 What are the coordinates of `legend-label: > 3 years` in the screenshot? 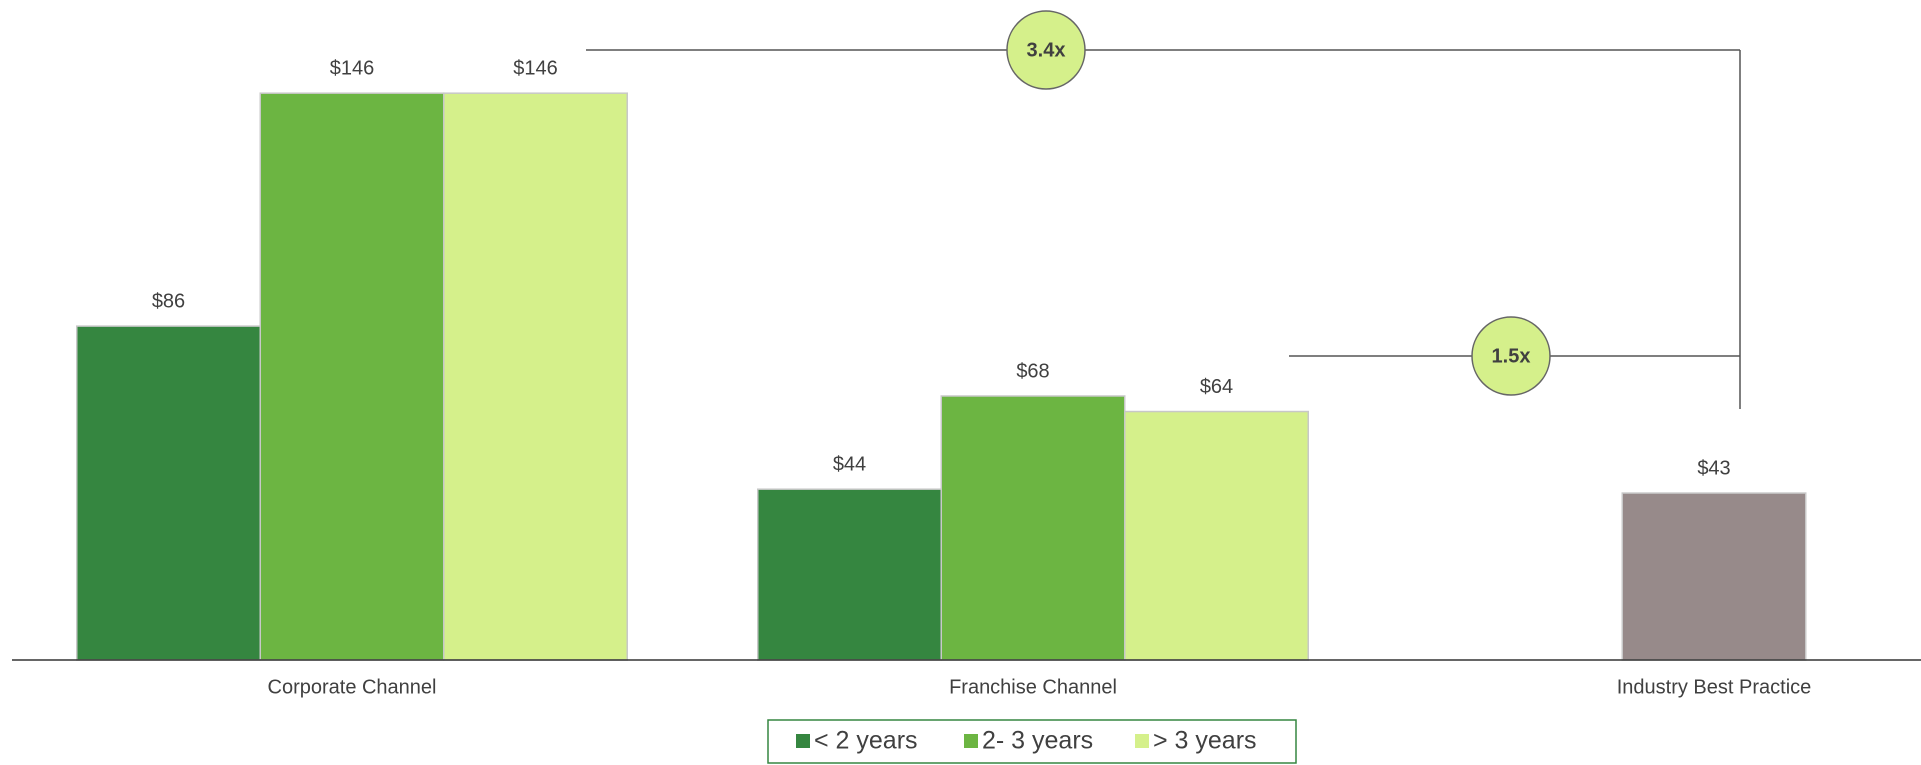 It's located at (1205, 741).